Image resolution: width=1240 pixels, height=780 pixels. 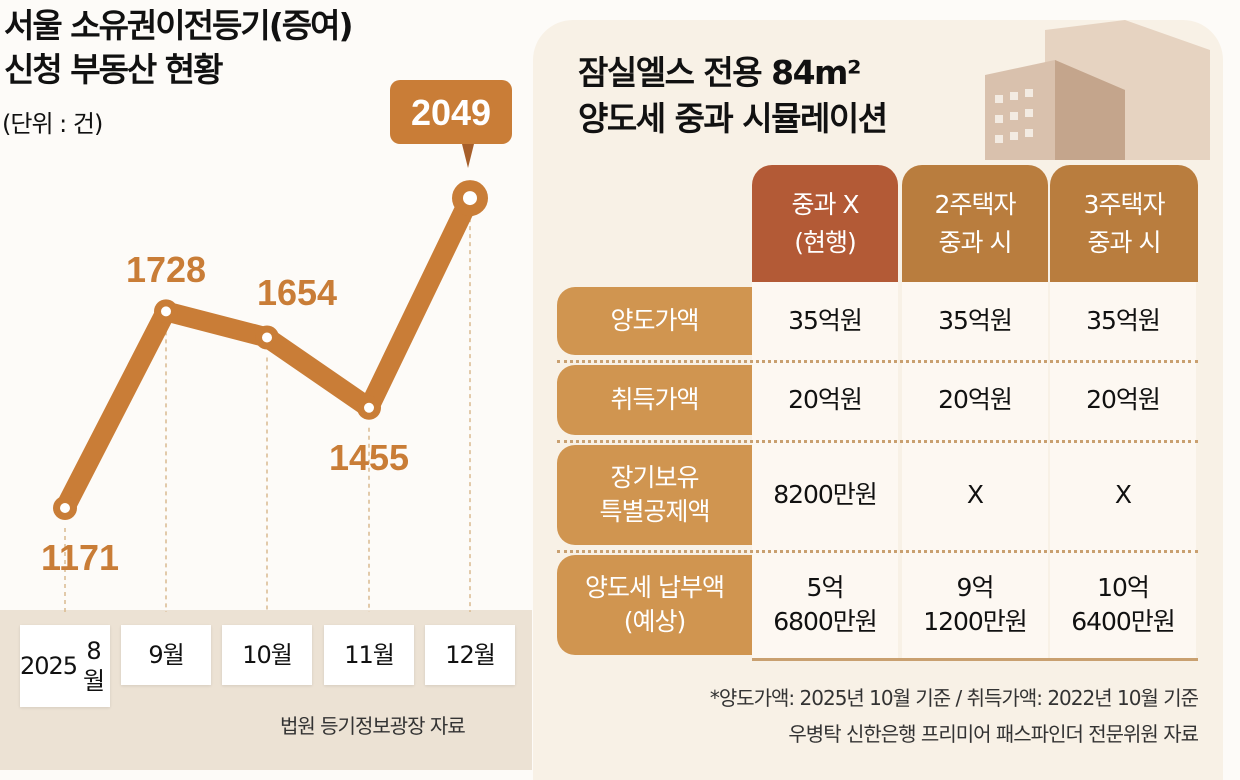 What do you see at coordinates (654, 477) in the screenshot?
I see `cell-text: 장기보유` at bounding box center [654, 477].